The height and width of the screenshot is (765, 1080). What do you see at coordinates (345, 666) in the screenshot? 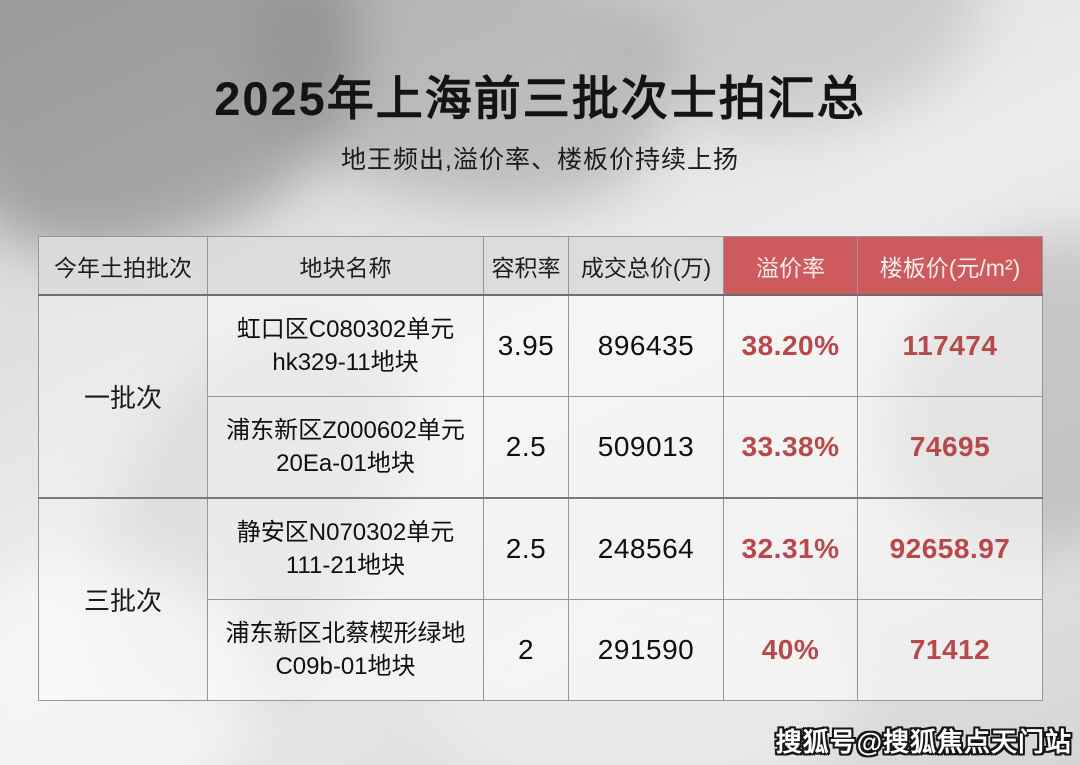
I see `plot-name-line: C09b-01地块` at bounding box center [345, 666].